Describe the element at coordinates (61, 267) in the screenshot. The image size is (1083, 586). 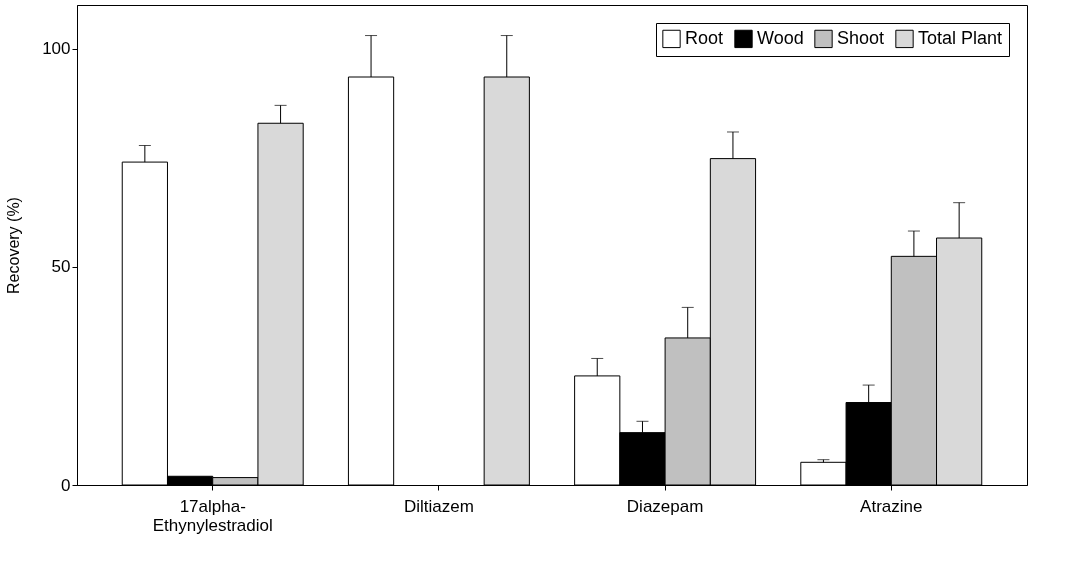
I see `y-tick-label: 50` at that location.